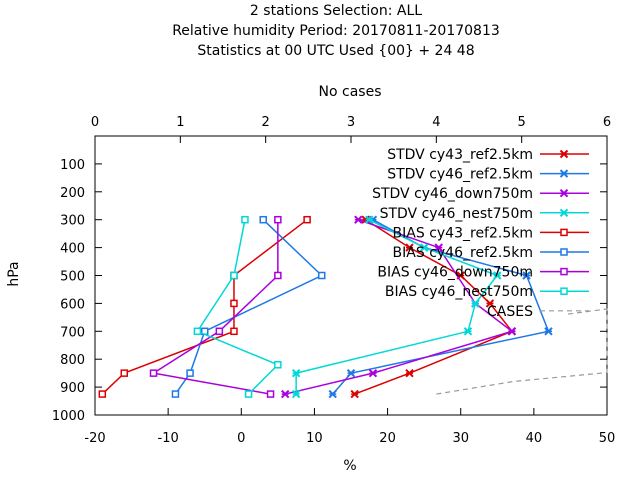 The height and width of the screenshot is (480, 640). I want to click on top-tick-label: 3, so click(351, 122).